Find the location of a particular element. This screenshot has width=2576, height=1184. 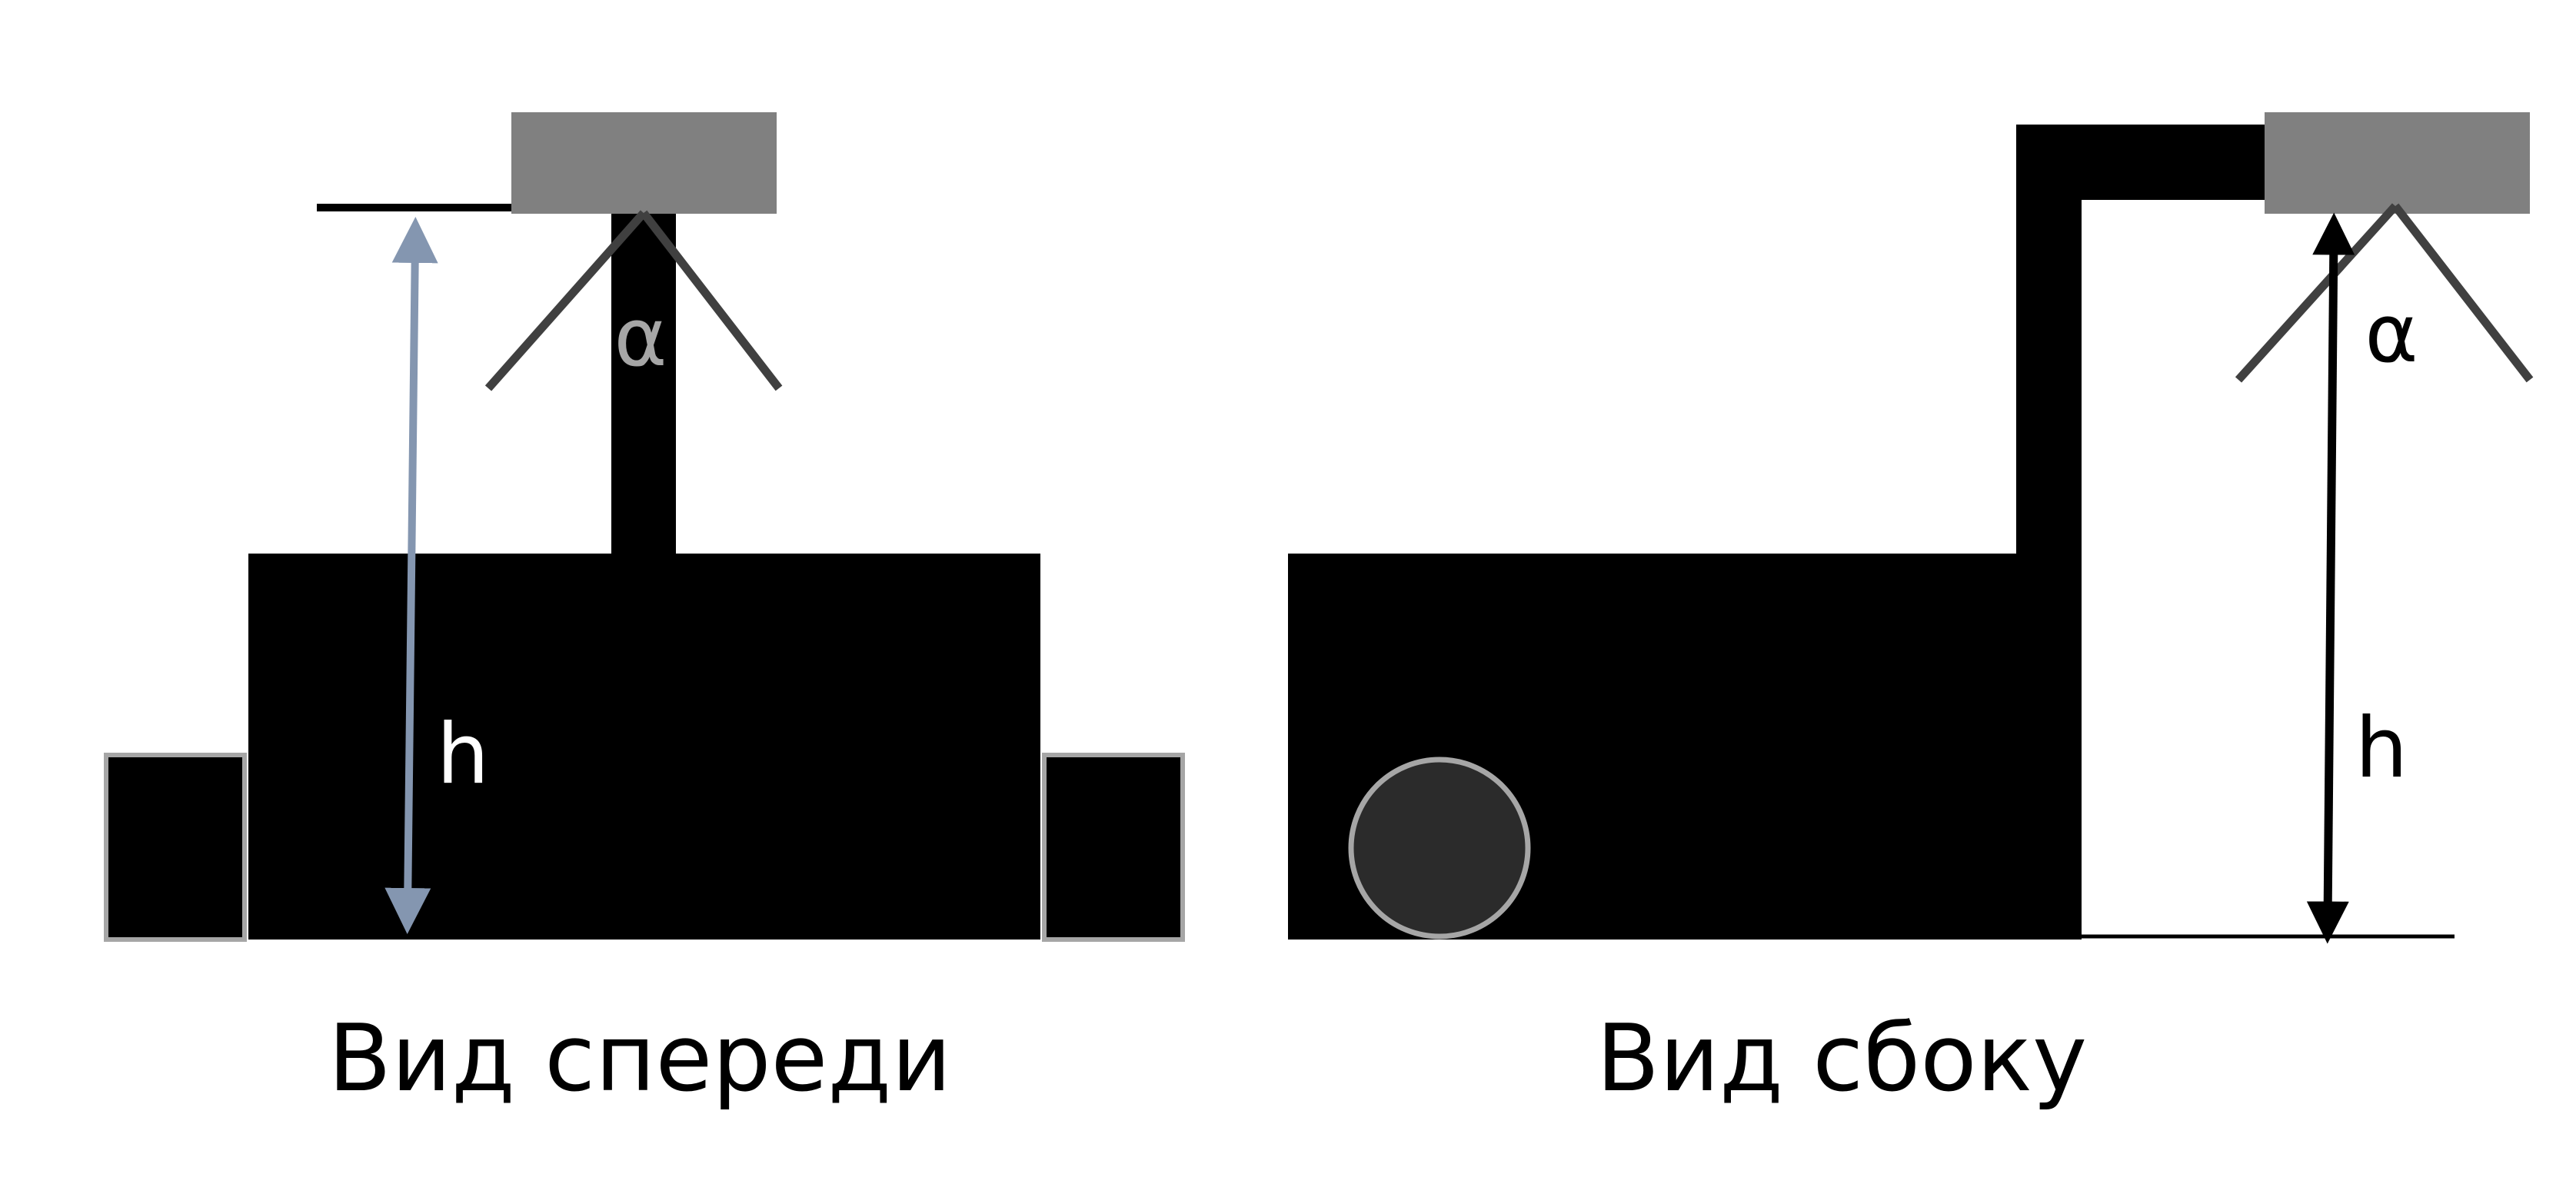

front-height-label: h is located at coordinates (463, 755).